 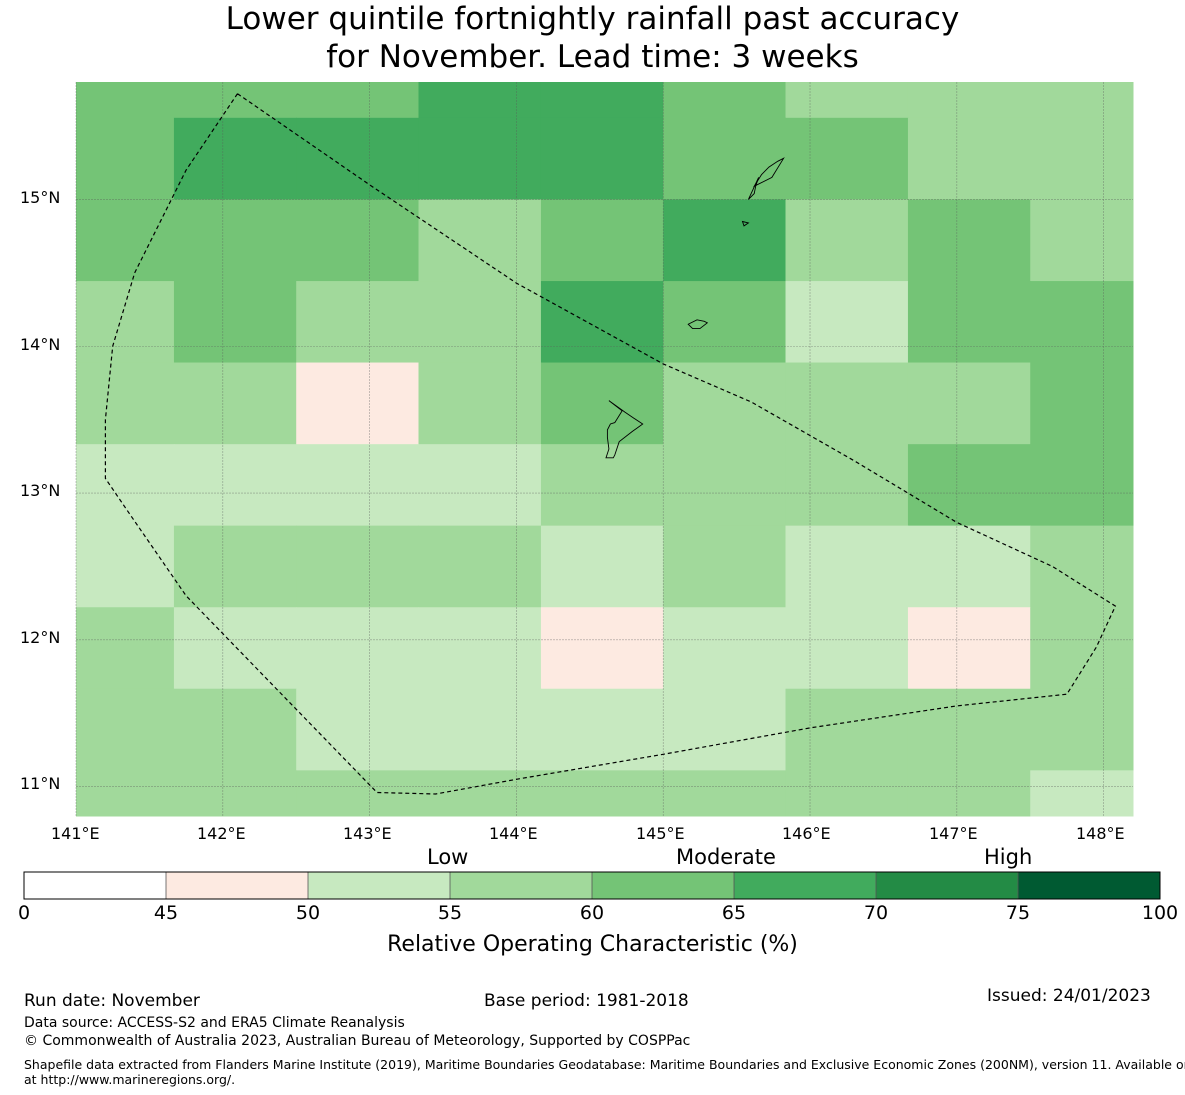 I want to click on colorbar-level-low: Low, so click(x=448, y=857).